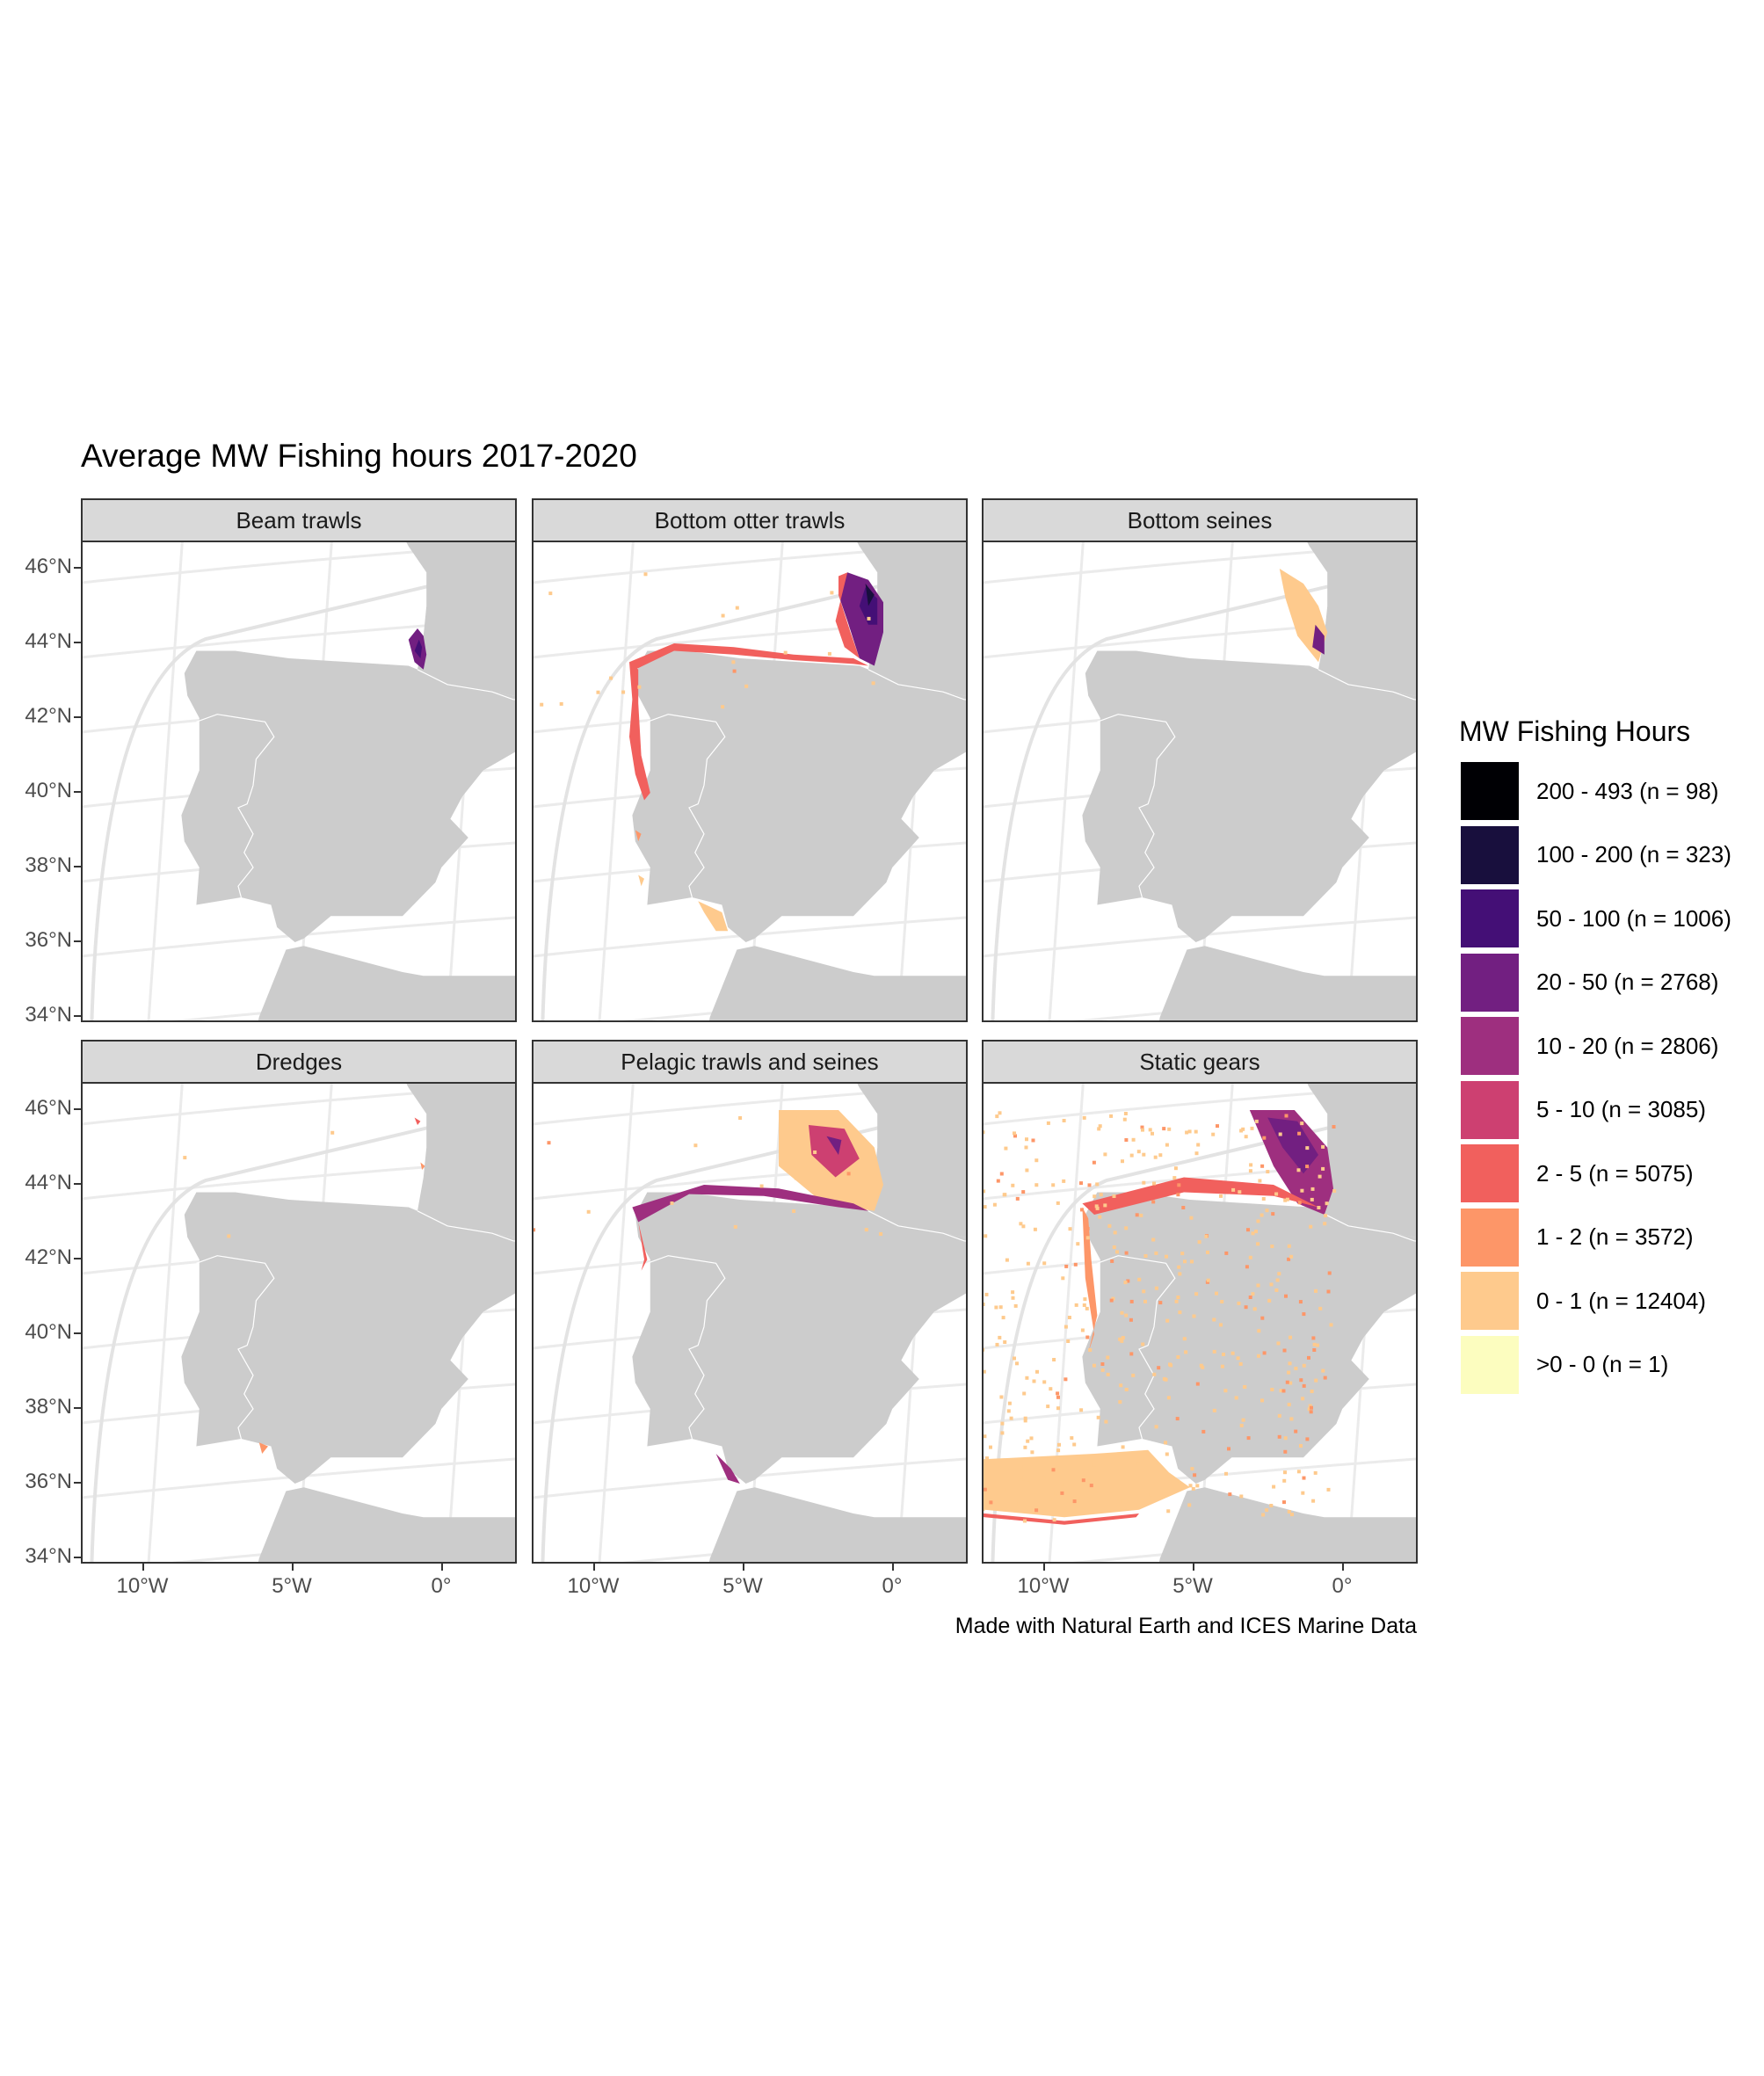  I want to click on area-boundary, so click(1203, 792).